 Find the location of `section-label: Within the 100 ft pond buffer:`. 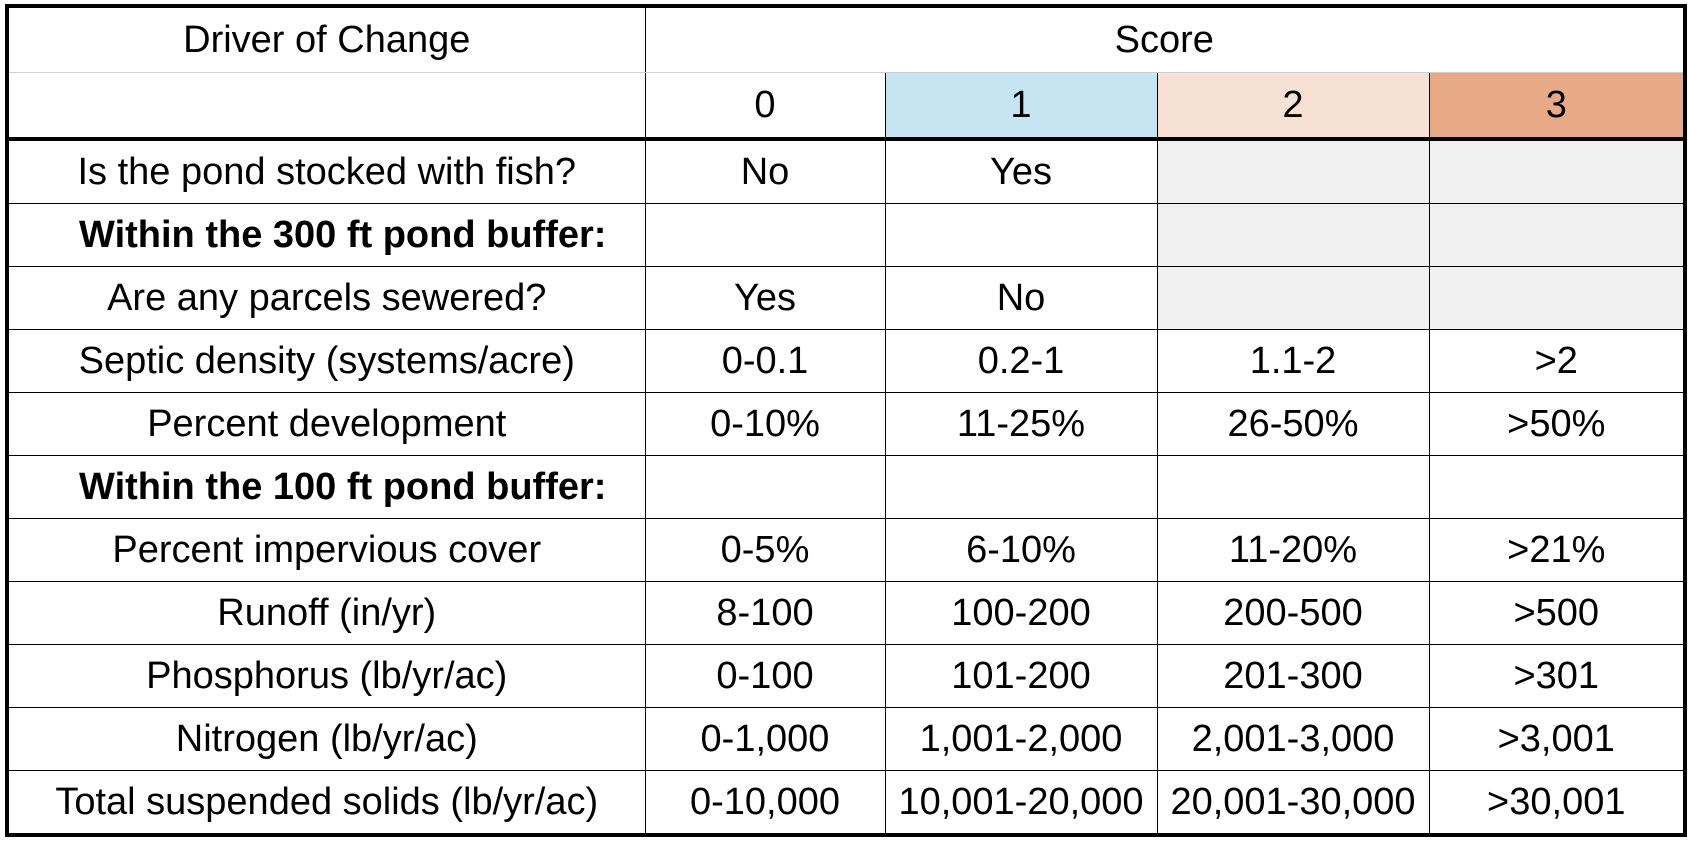

section-label: Within the 100 ft pond buffer: is located at coordinates (326, 487).